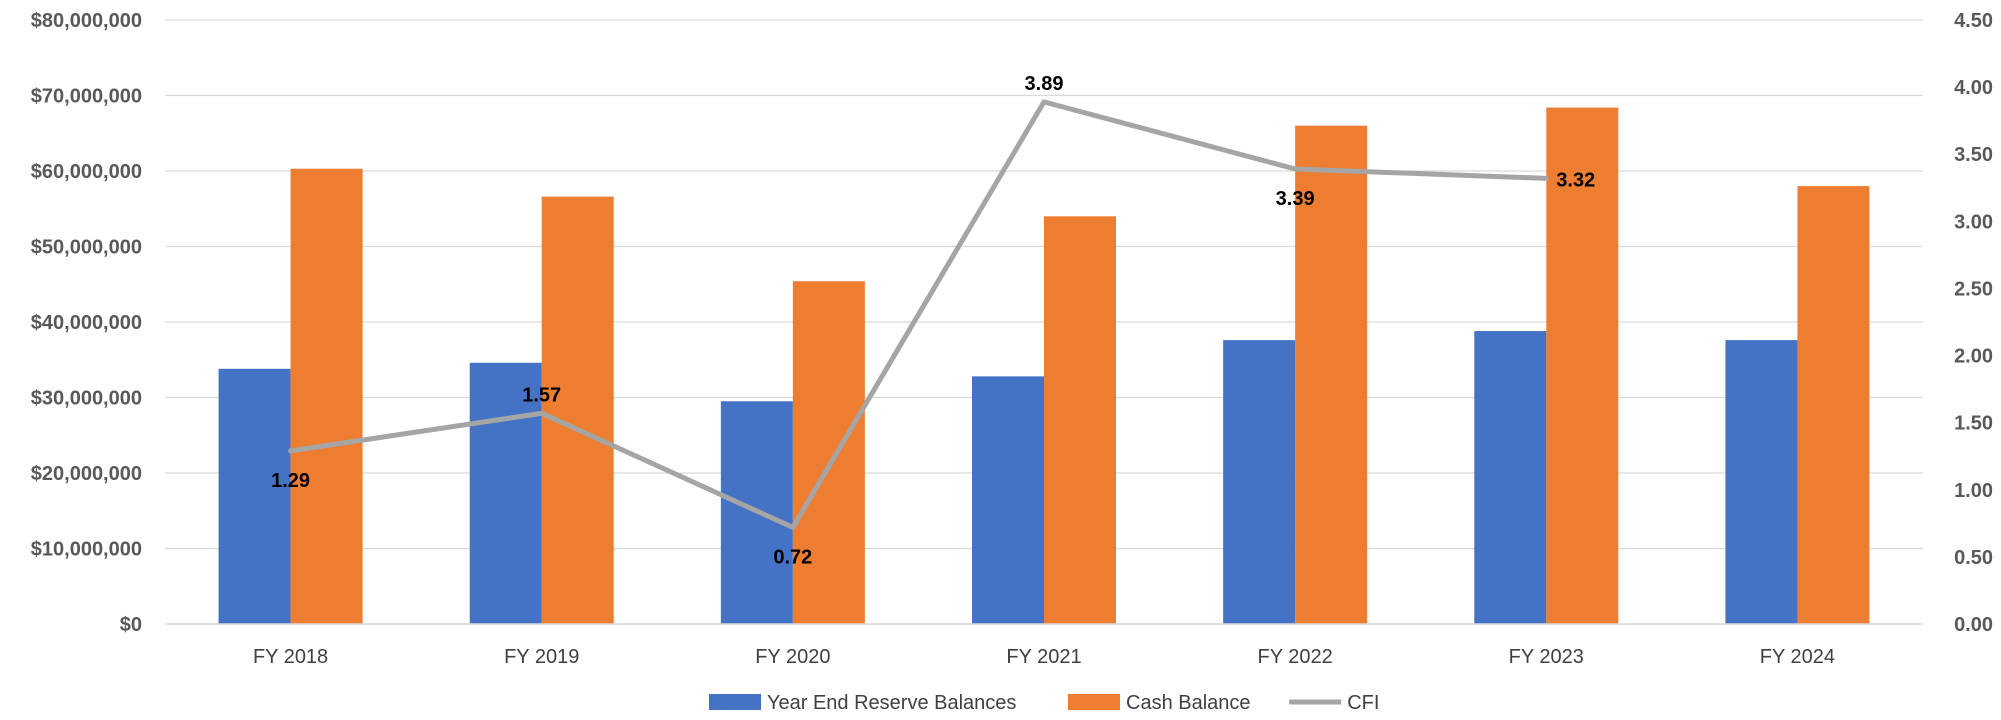 The width and height of the screenshot is (2001, 720). What do you see at coordinates (86, 550) in the screenshot?
I see `left-tick-label: $10,000,000` at bounding box center [86, 550].